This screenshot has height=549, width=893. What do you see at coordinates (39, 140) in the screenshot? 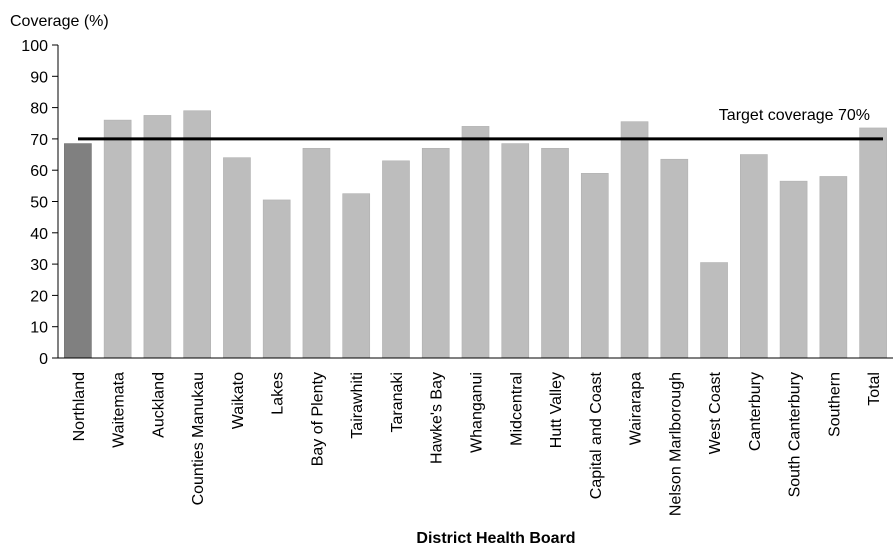
I see `y-tick-label: 70` at bounding box center [39, 140].